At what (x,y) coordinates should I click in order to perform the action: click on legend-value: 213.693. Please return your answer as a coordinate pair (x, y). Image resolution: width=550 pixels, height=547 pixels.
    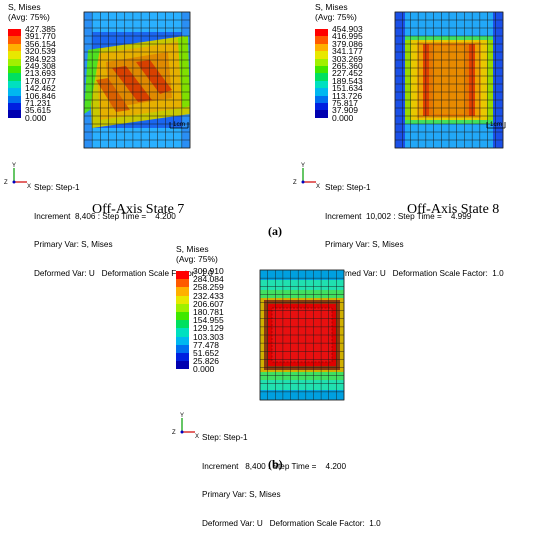
    Looking at the image, I should click on (40, 73).